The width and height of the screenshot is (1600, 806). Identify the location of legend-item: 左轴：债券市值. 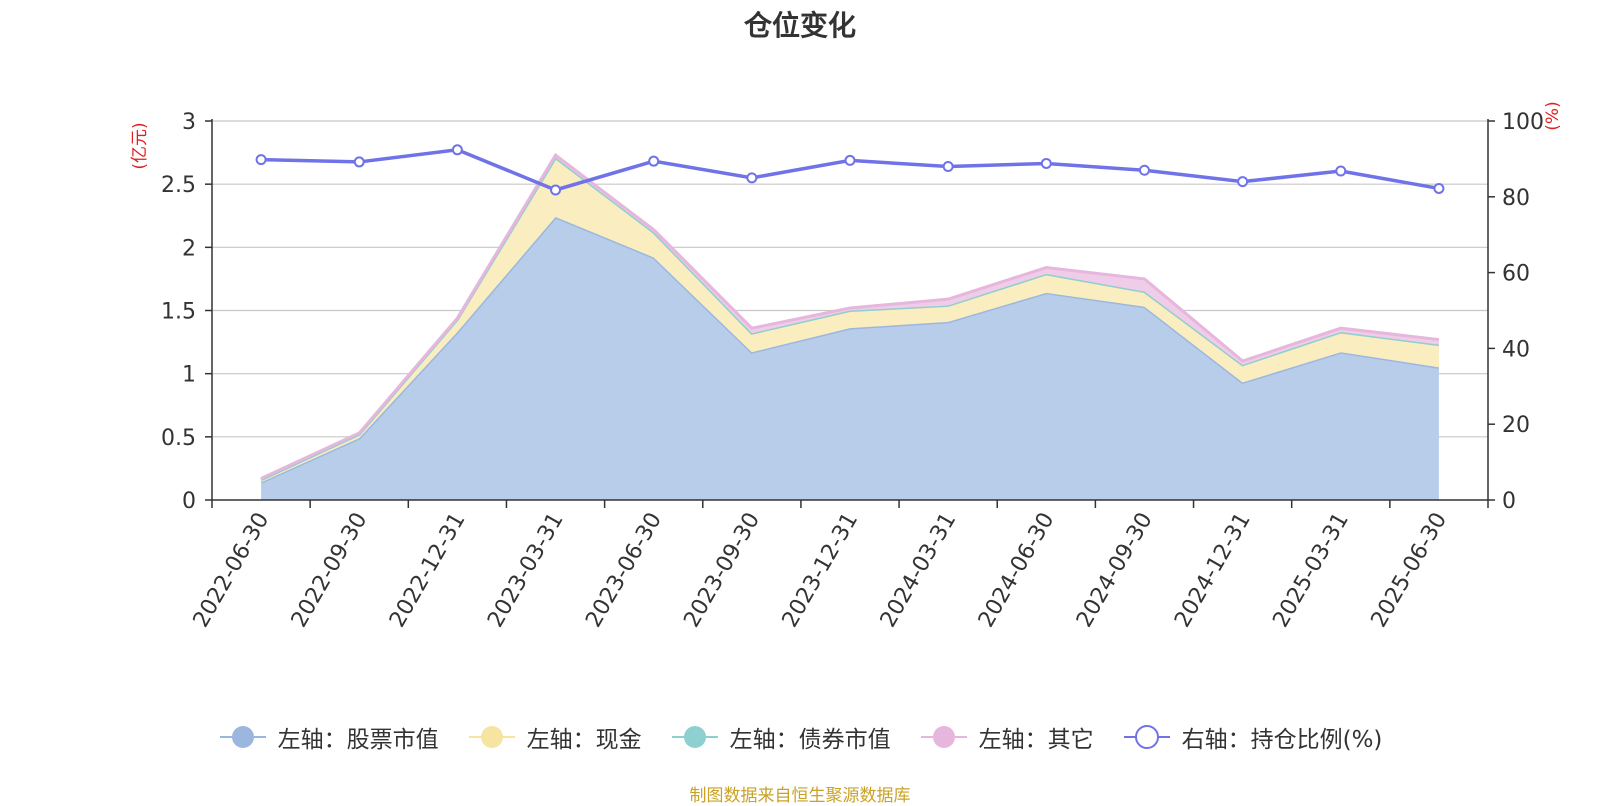
(780, 737).